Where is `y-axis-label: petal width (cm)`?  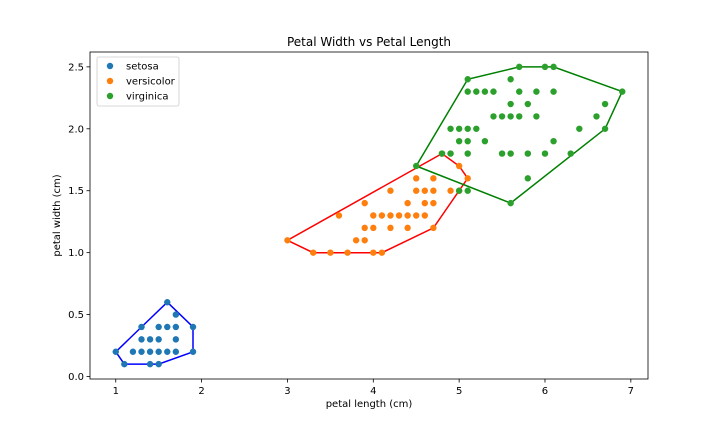 y-axis-label: petal width (cm) is located at coordinates (57, 215).